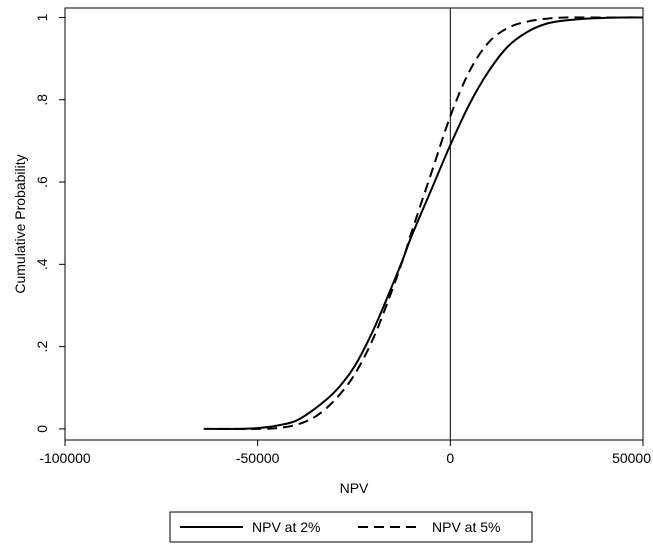  Describe the element at coordinates (42, 264) in the screenshot. I see `y-tick-label: .4` at that location.